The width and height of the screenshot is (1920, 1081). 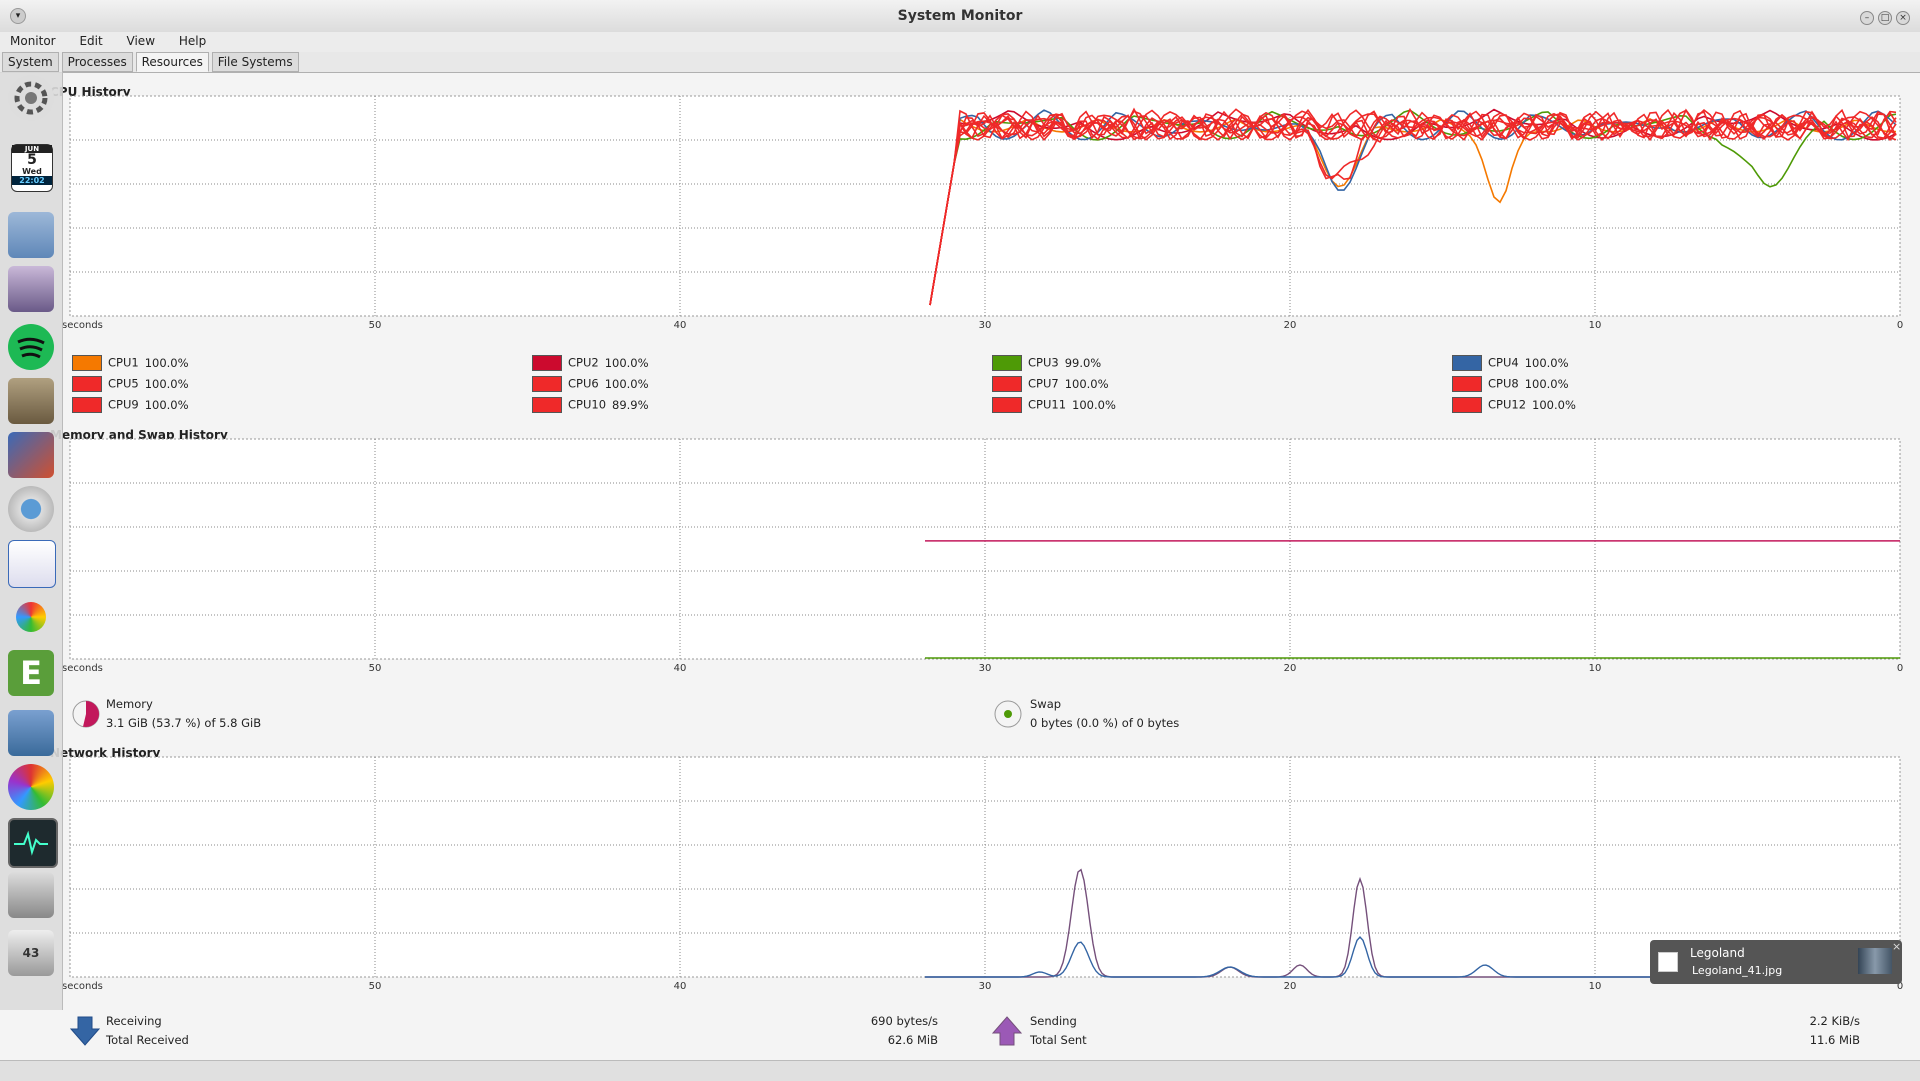 What do you see at coordinates (583, 362) in the screenshot?
I see `cpu-name: CPU2` at bounding box center [583, 362].